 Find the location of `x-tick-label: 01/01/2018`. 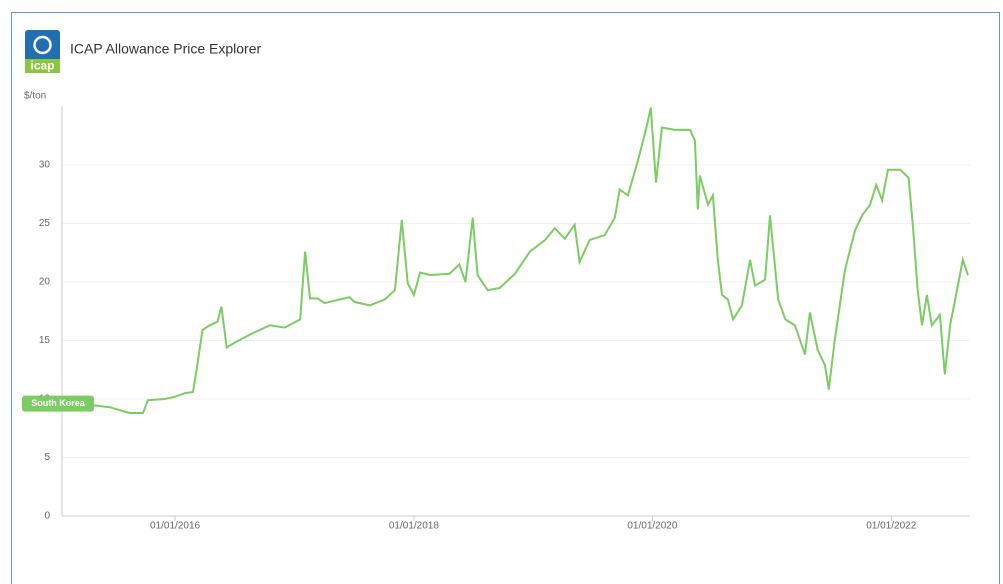

x-tick-label: 01/01/2018 is located at coordinates (414, 526).